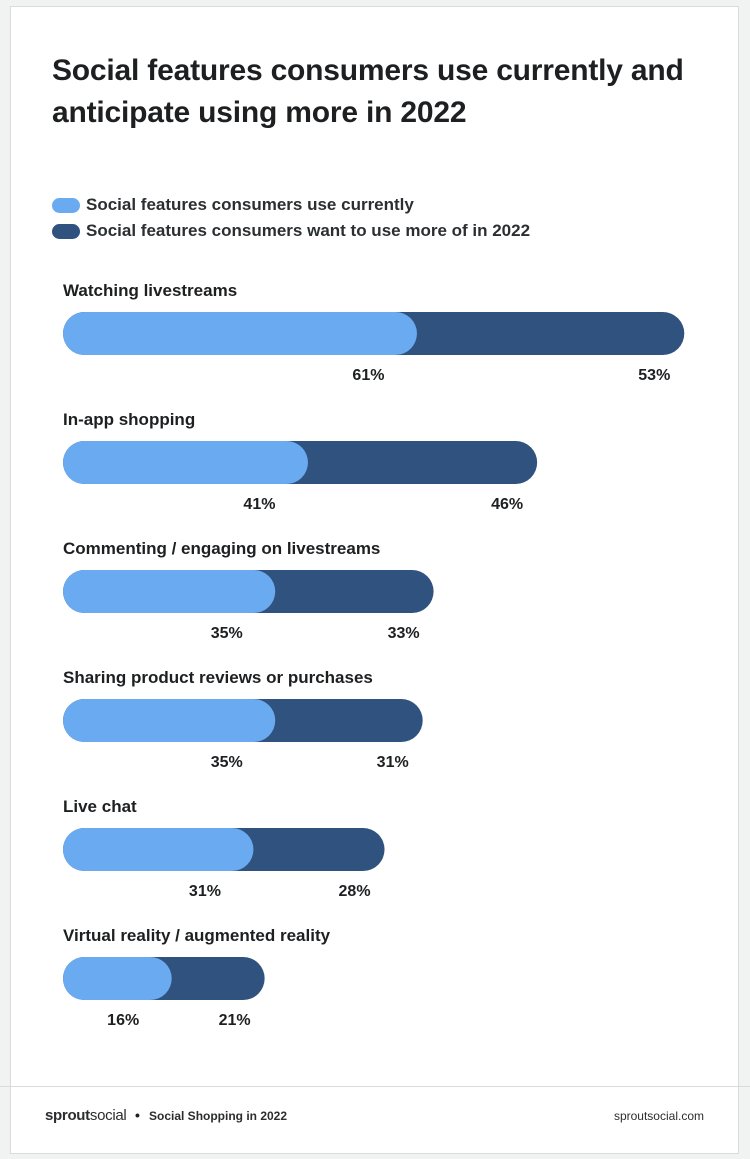  Describe the element at coordinates (227, 633) in the screenshot. I see `value-label-current-commenting-engaging-on-livestreams: 35%` at that location.